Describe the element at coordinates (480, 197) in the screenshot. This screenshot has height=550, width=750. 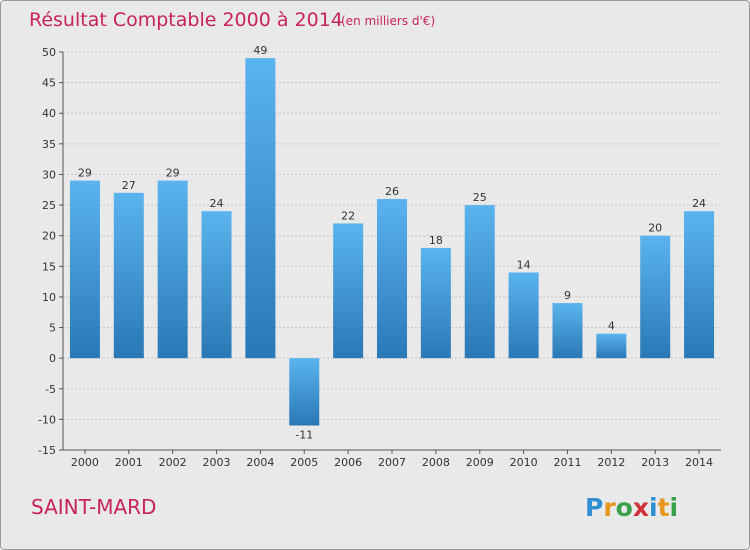
I see `data-label: 25` at that location.